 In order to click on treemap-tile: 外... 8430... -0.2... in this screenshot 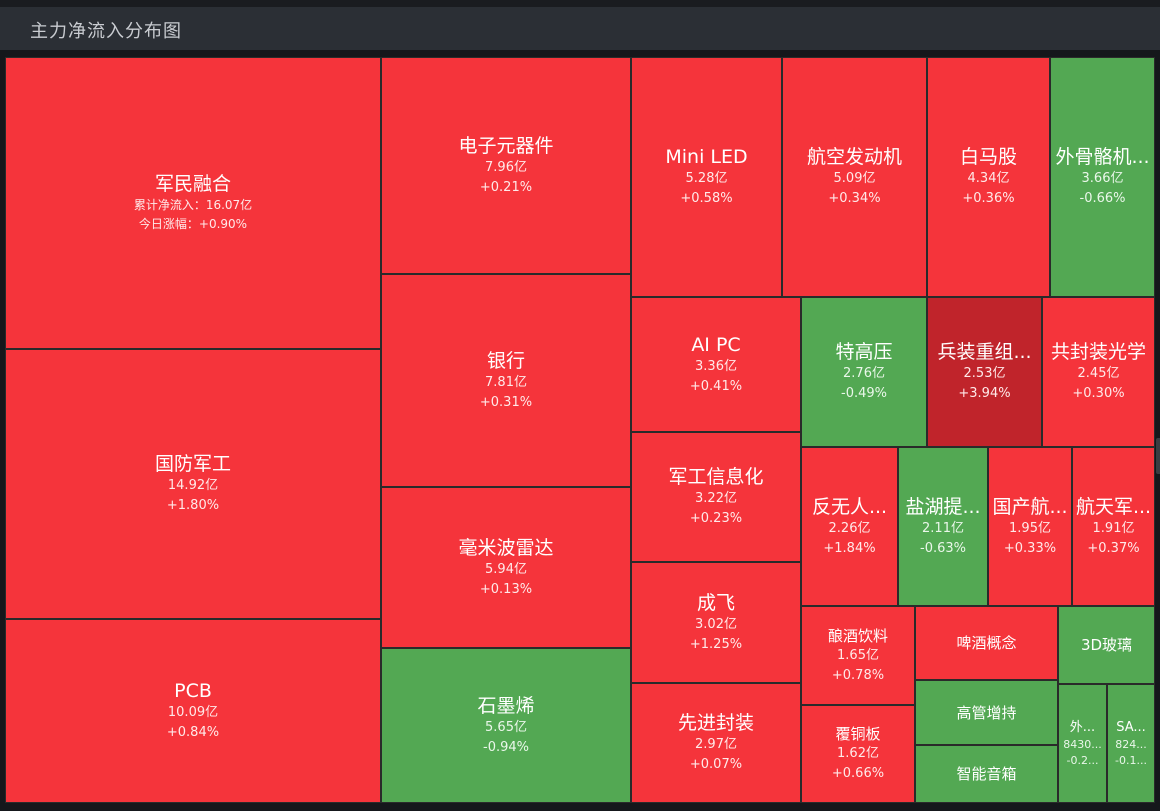, I will do `click(1082, 743)`.